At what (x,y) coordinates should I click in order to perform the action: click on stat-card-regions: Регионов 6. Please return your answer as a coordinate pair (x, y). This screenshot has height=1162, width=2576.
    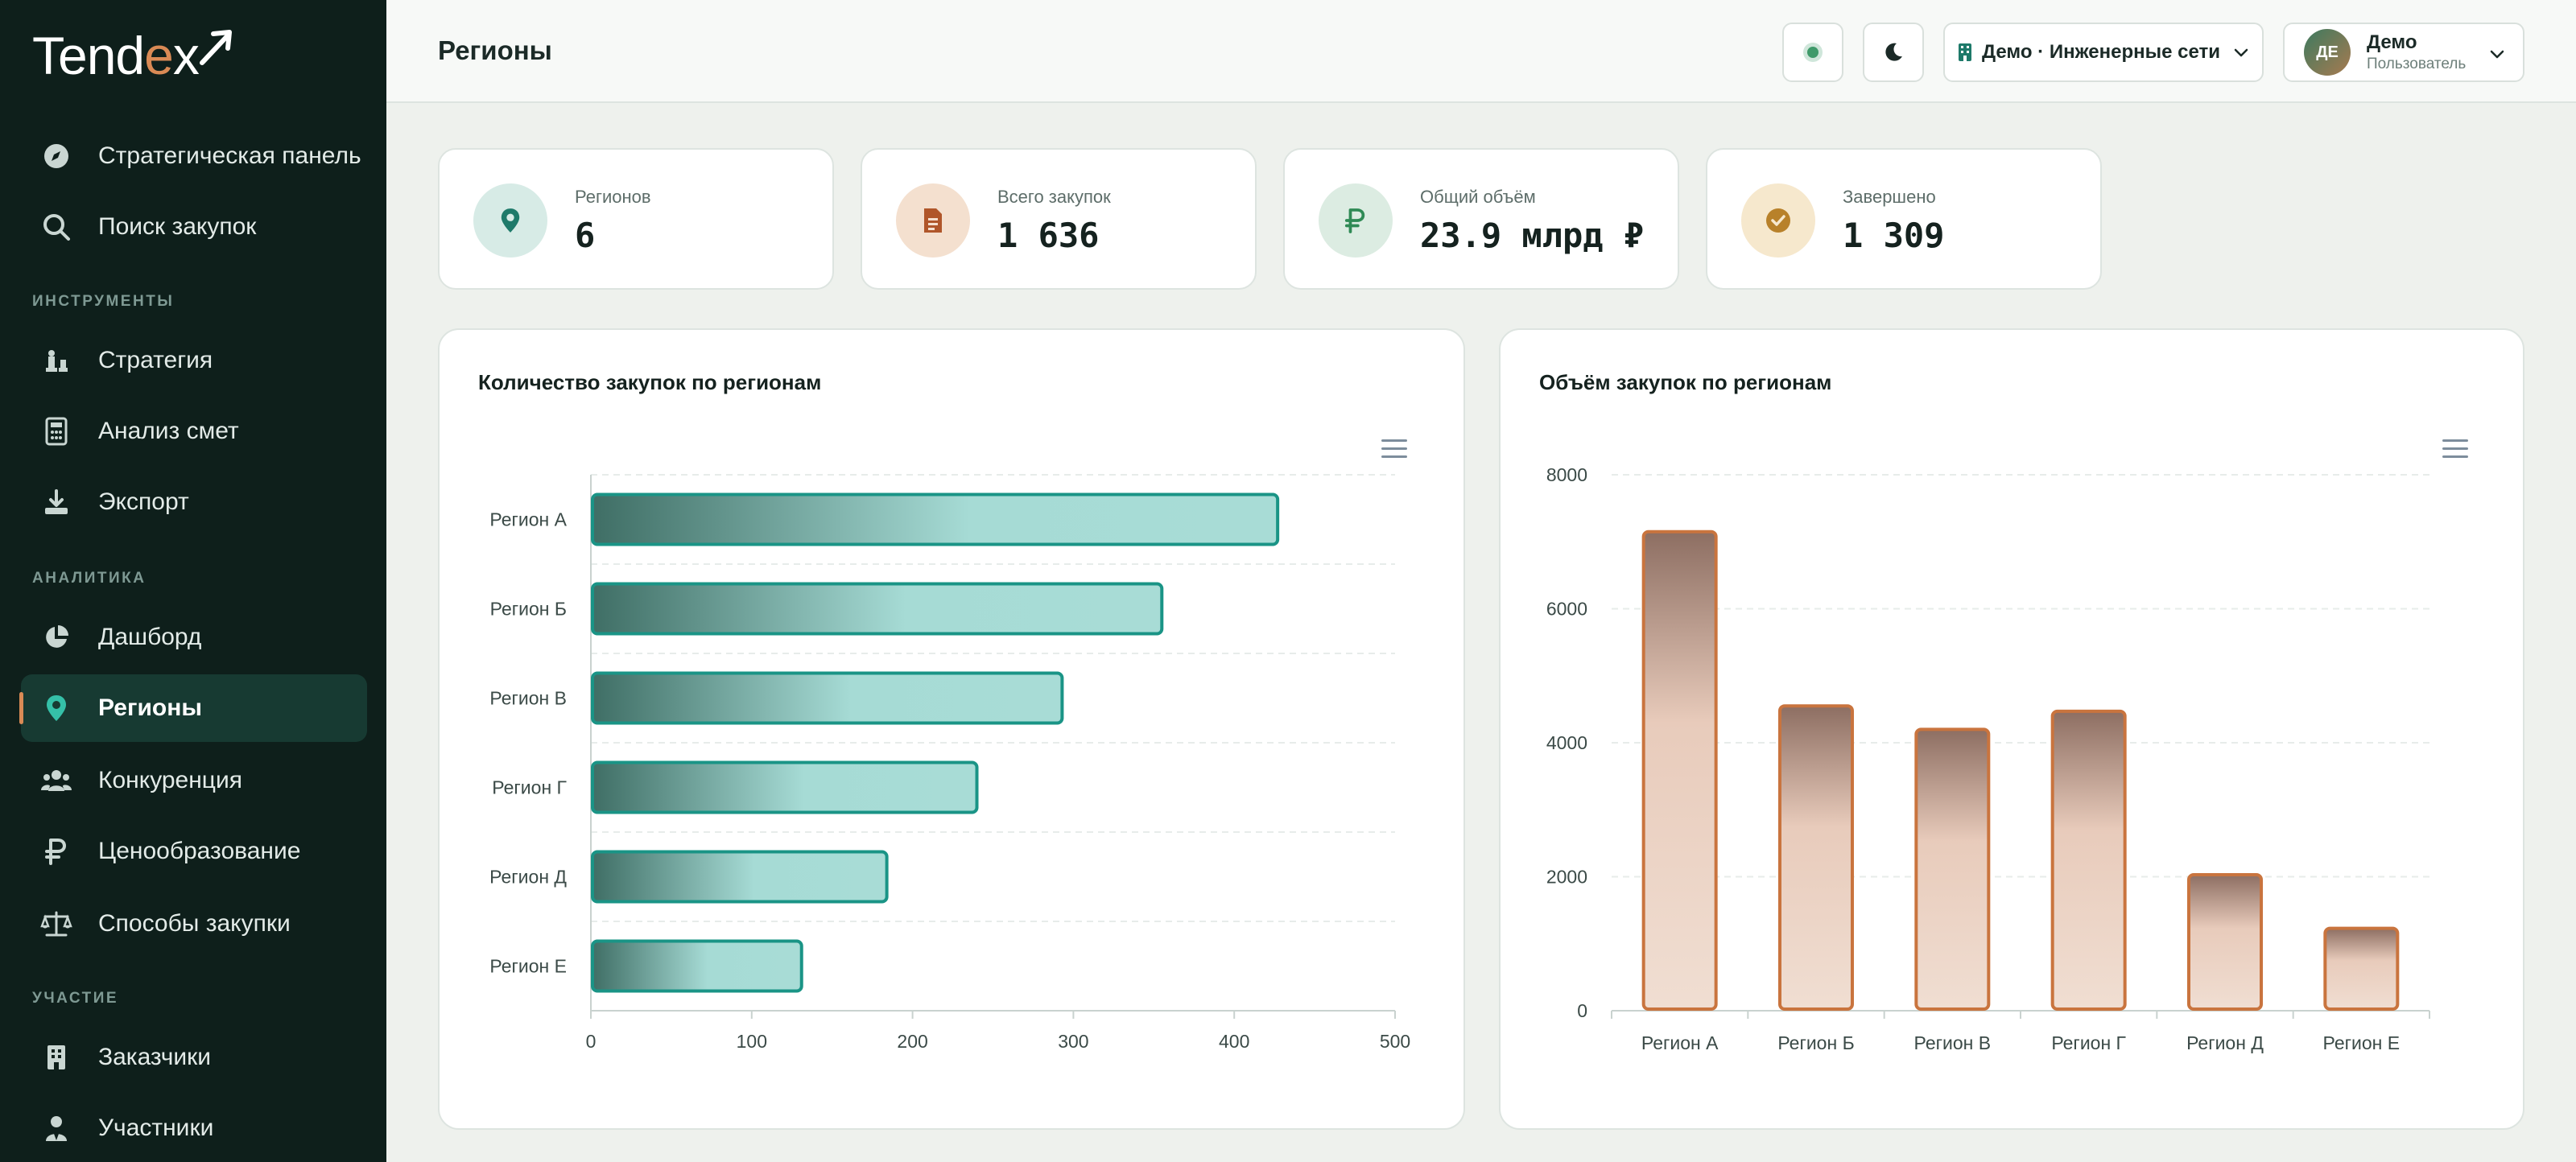
    Looking at the image, I should click on (636, 219).